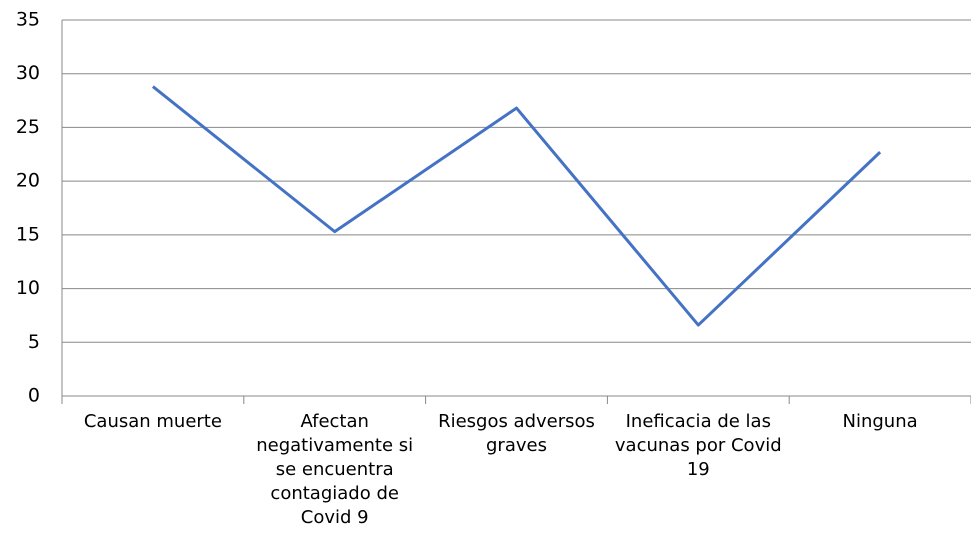 The image size is (971, 557). What do you see at coordinates (516, 433) in the screenshot?
I see `x-tick-label: Riesgos adversos graves` at bounding box center [516, 433].